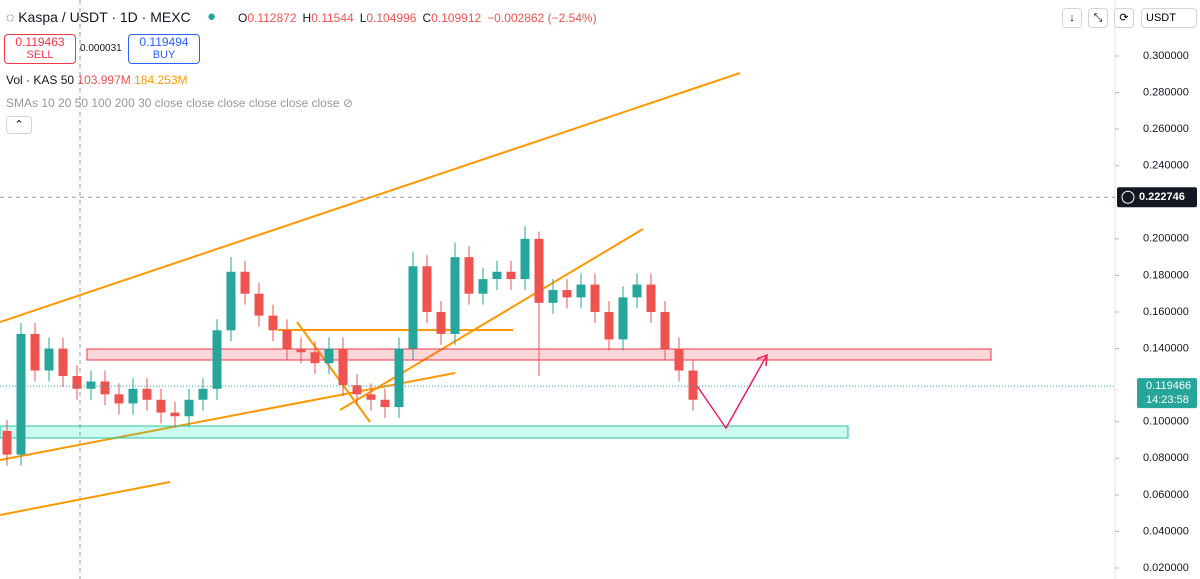  I want to click on y-tick-label: 0.080000, so click(1166, 458).